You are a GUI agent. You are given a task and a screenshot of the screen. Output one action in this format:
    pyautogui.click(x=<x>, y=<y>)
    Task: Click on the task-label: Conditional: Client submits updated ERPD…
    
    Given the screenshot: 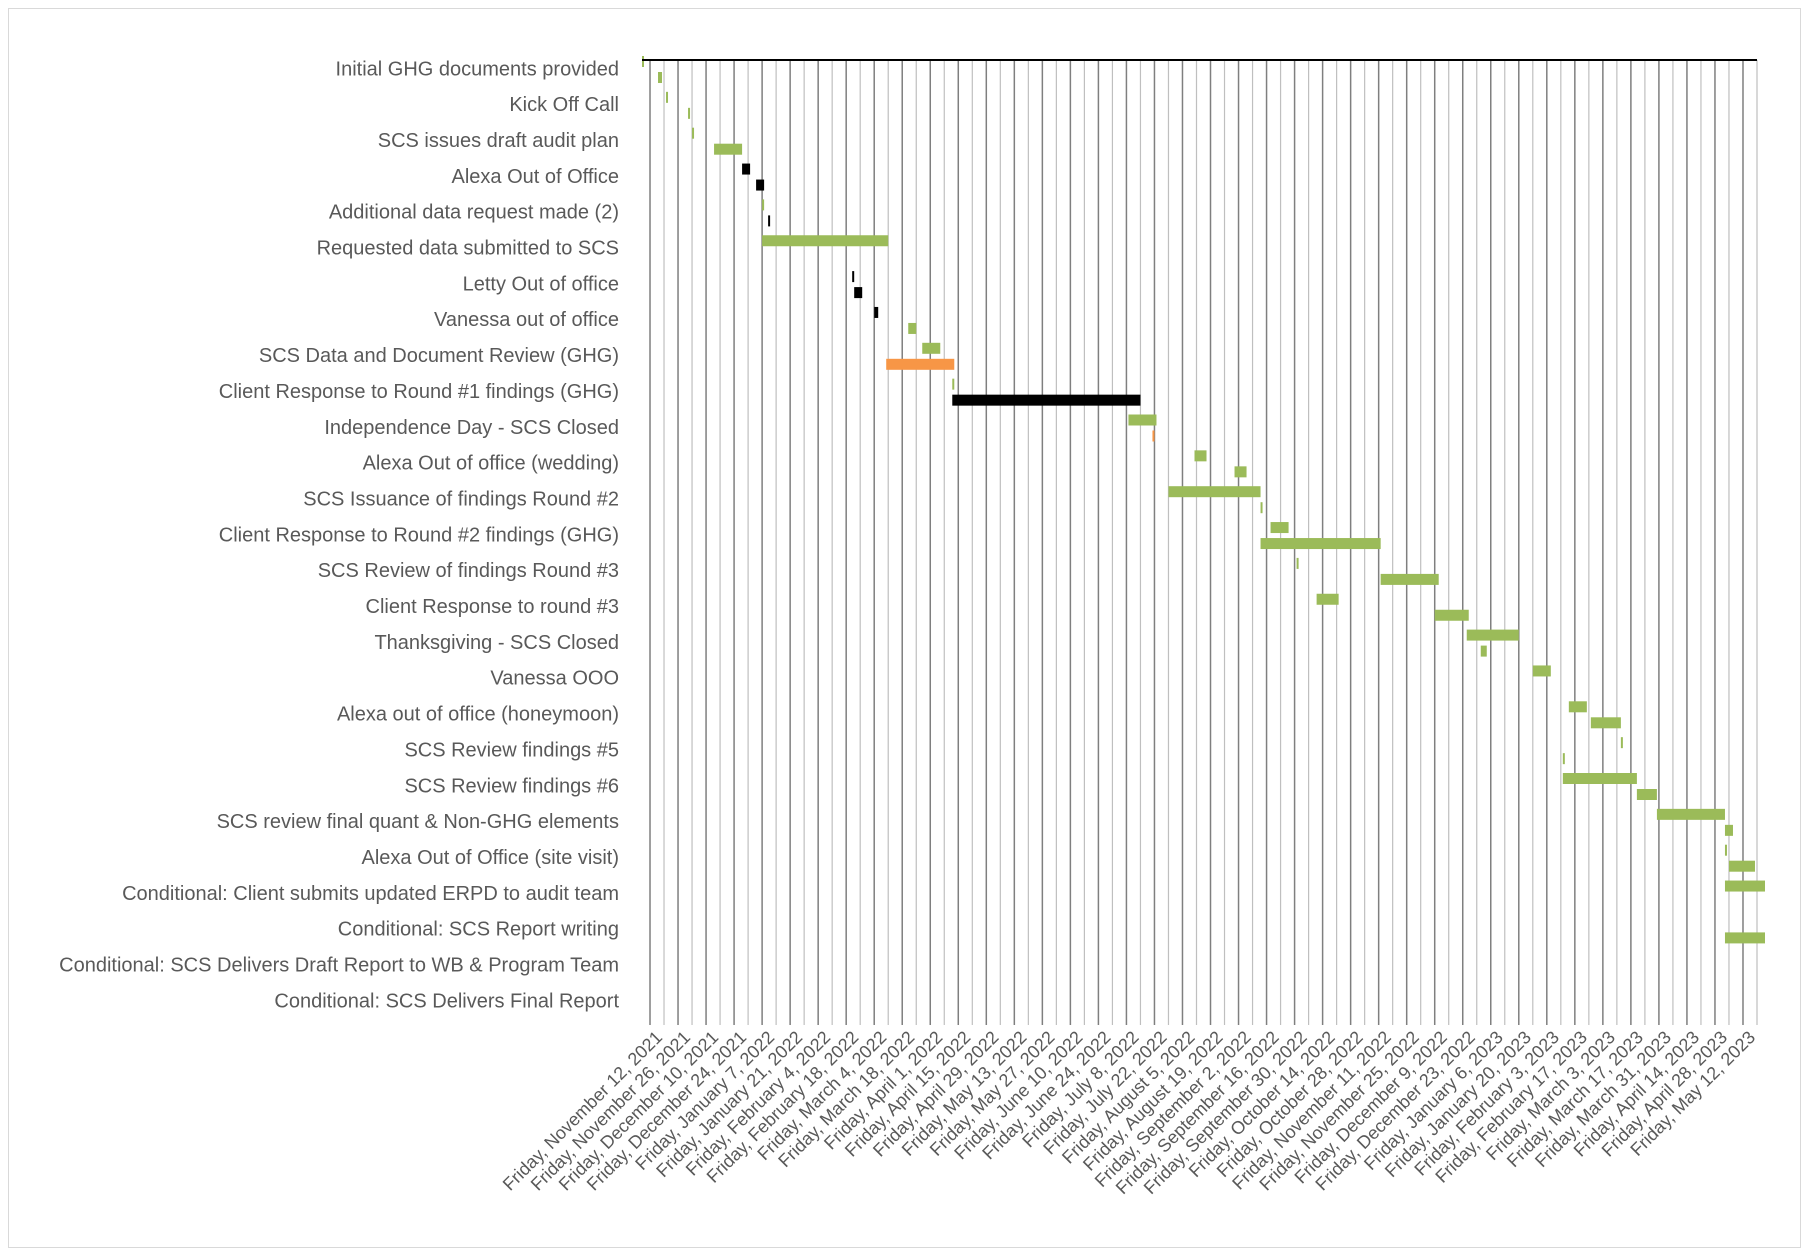 What is the action you would take?
    pyautogui.click(x=370, y=894)
    